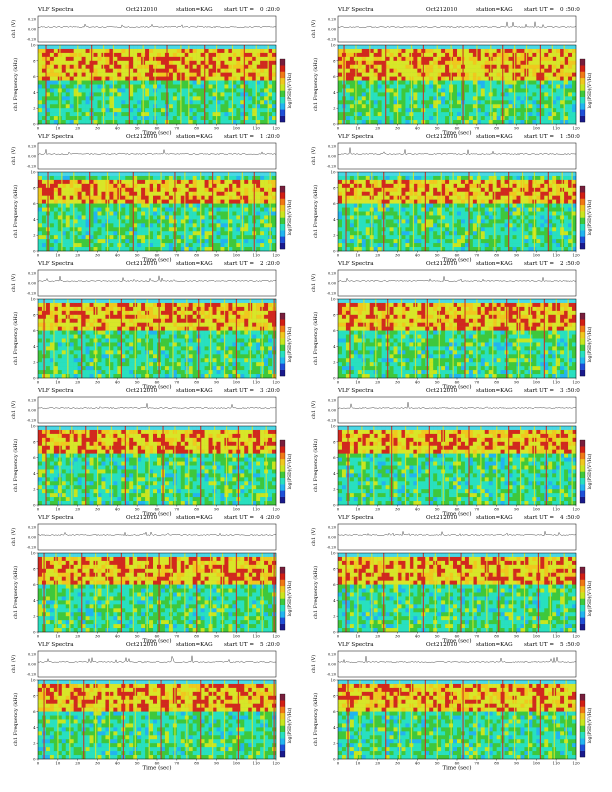 This screenshot has width=612, height=792. What do you see at coordinates (457, 156) in the screenshot?
I see `ch1-waveform-frame` at bounding box center [457, 156].